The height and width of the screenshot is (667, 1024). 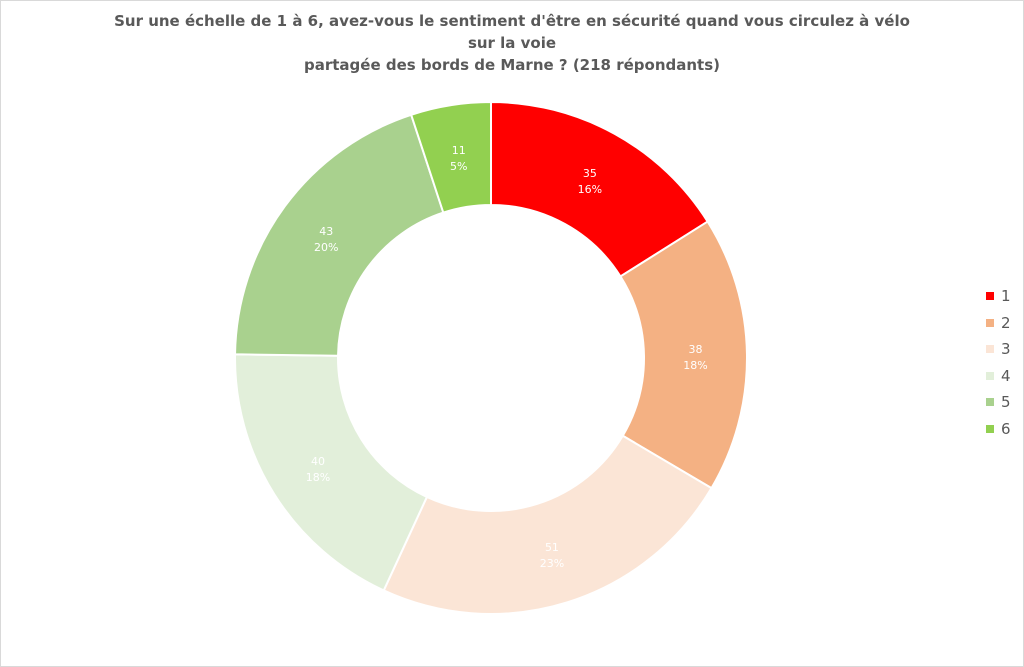 I want to click on legend-item-5: 5, so click(x=998, y=402).